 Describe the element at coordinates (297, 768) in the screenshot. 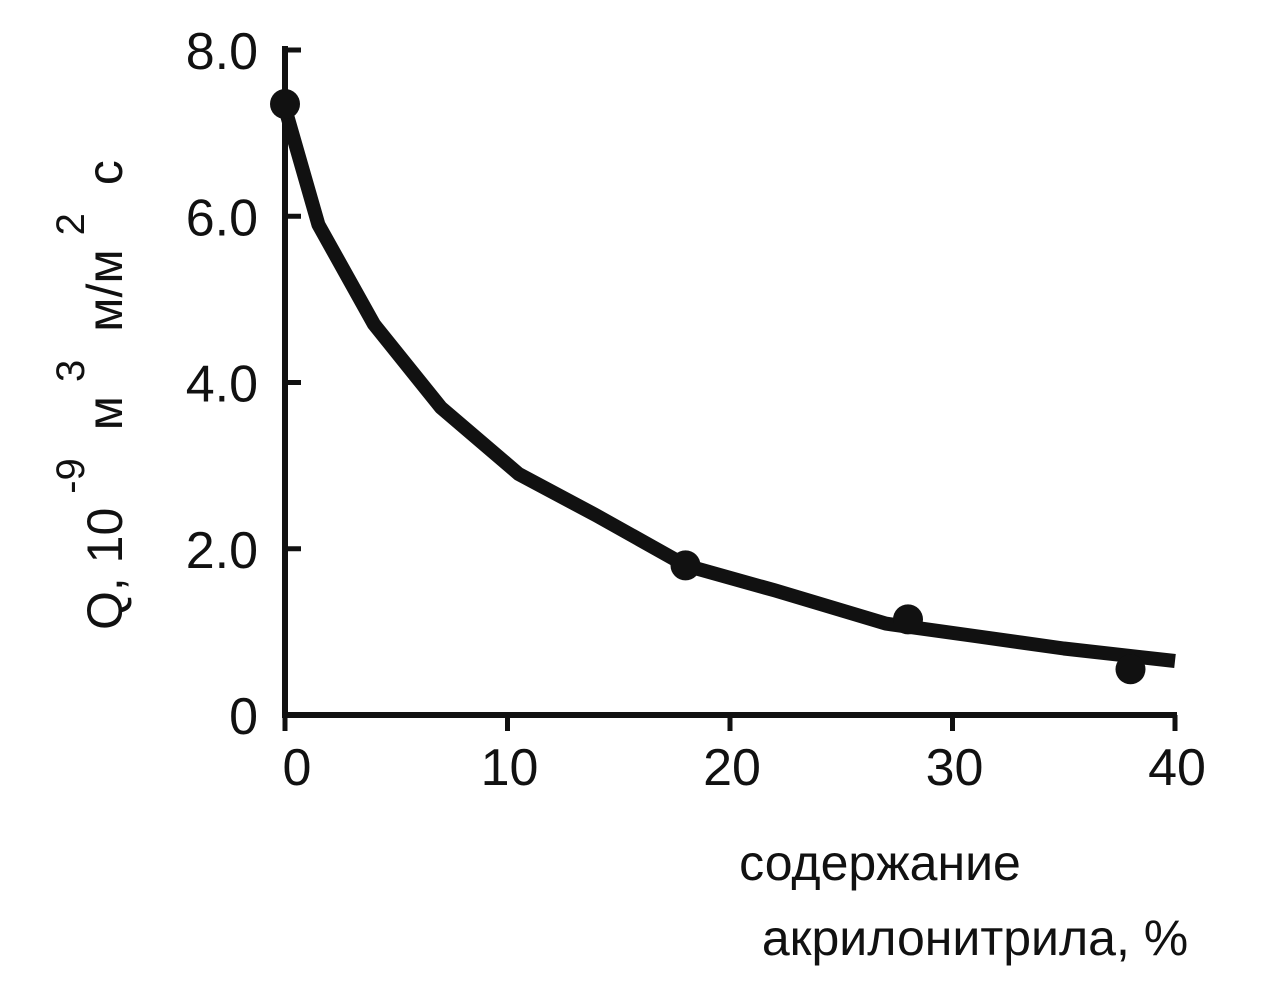

I see `x-tick-label: 0` at that location.